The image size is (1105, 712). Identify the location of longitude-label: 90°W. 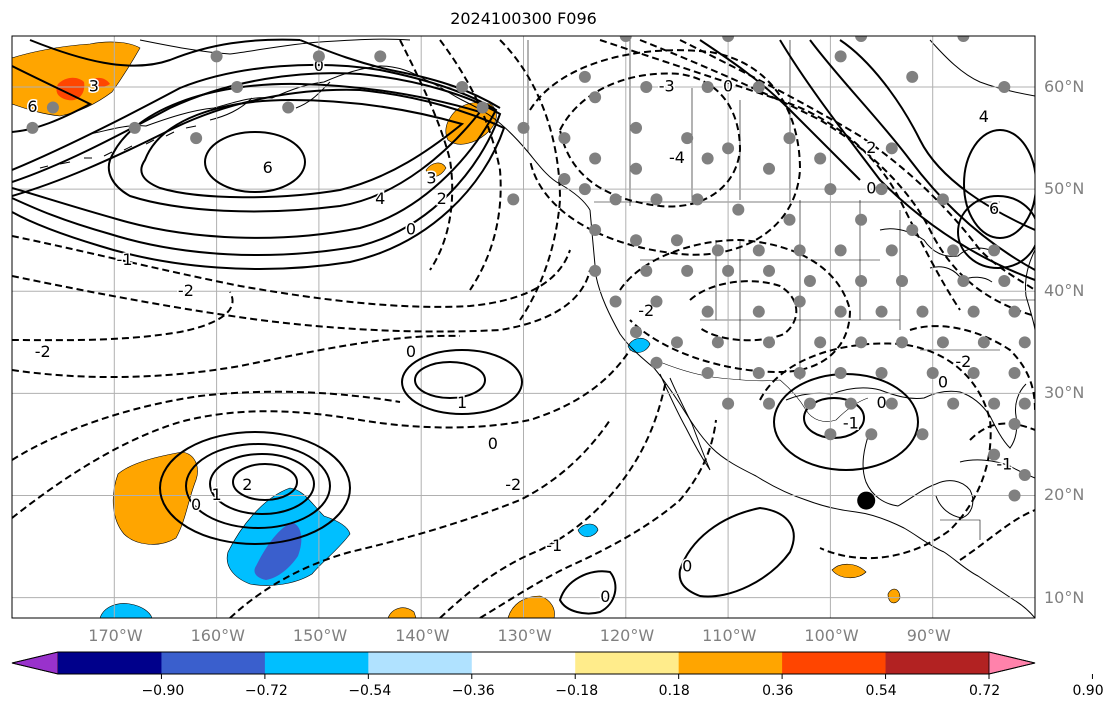
(928, 635).